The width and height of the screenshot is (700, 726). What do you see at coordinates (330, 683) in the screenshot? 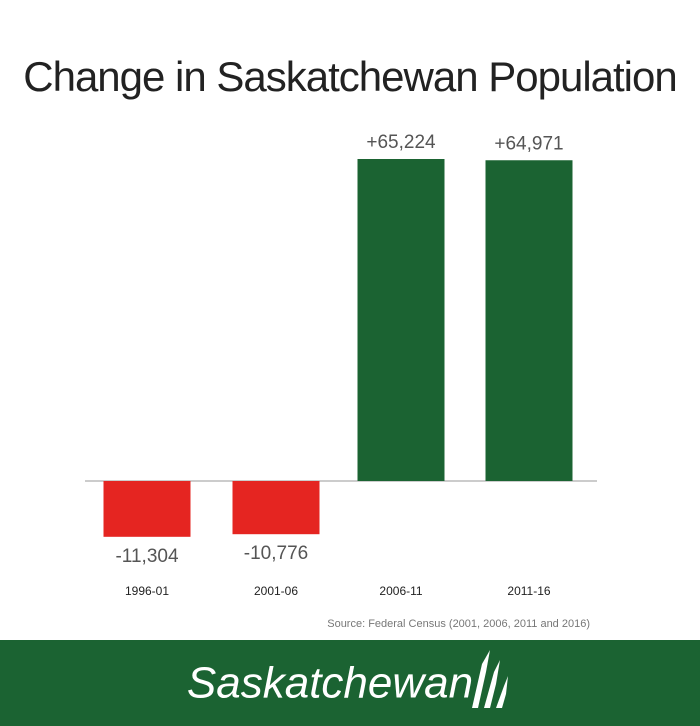
I see `footer-logo: Saskatchewan` at bounding box center [330, 683].